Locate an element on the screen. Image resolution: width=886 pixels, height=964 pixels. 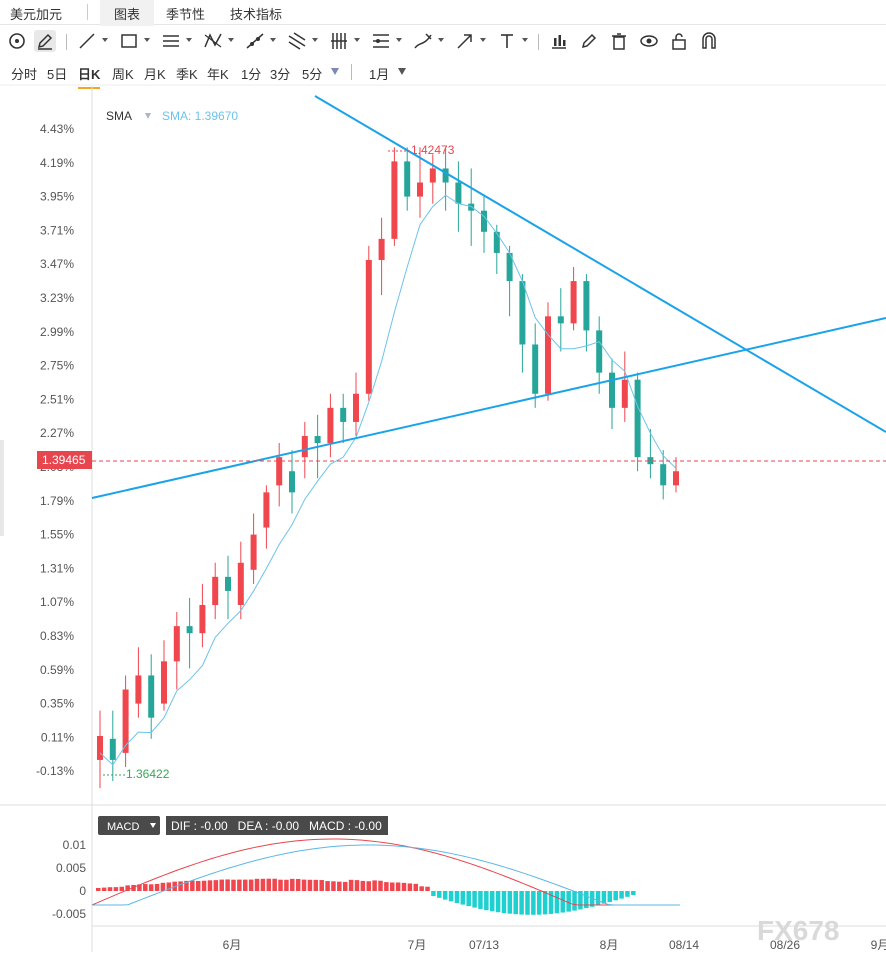
eye-icon is located at coordinates (649, 41).